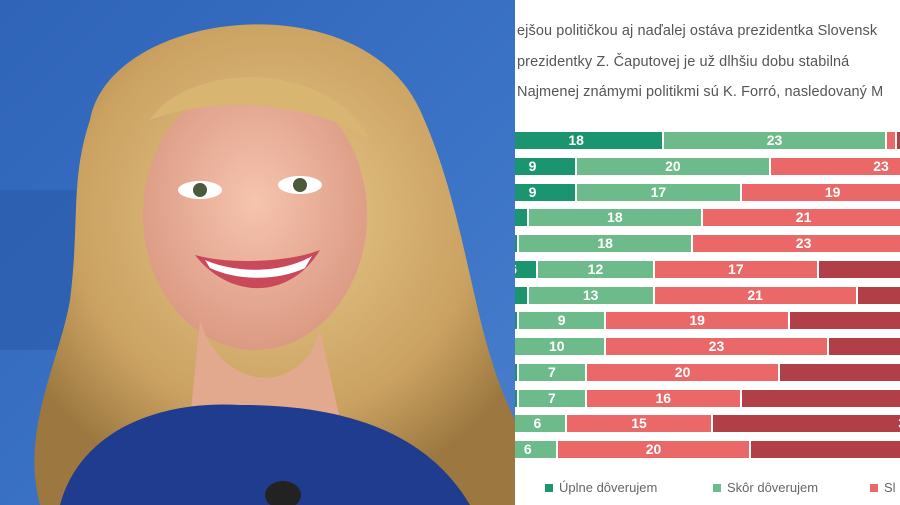 Image resolution: width=900 pixels, height=505 pixels. Describe the element at coordinates (590, 295) in the screenshot. I see `bar-skor-doverujem: 13` at that location.